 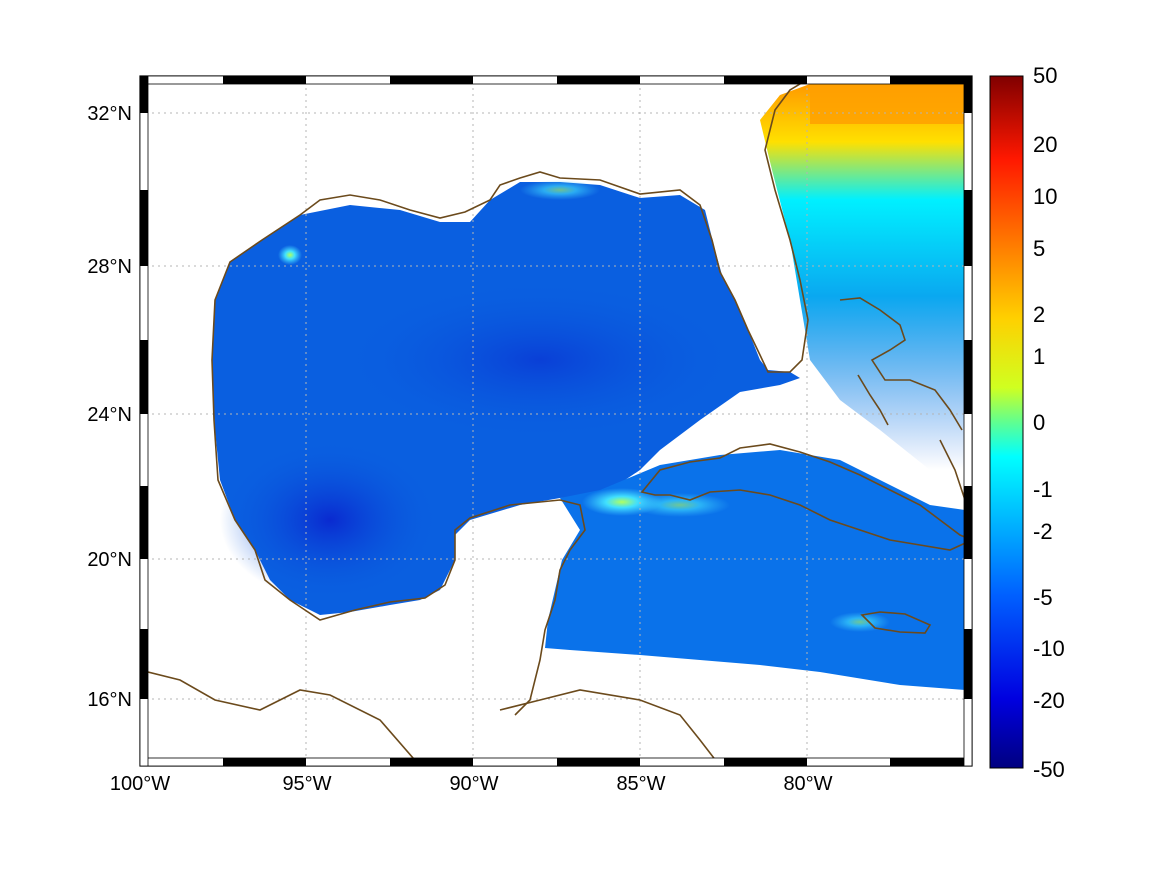 I want to click on colorbar-label: 5, so click(x=1039, y=248).